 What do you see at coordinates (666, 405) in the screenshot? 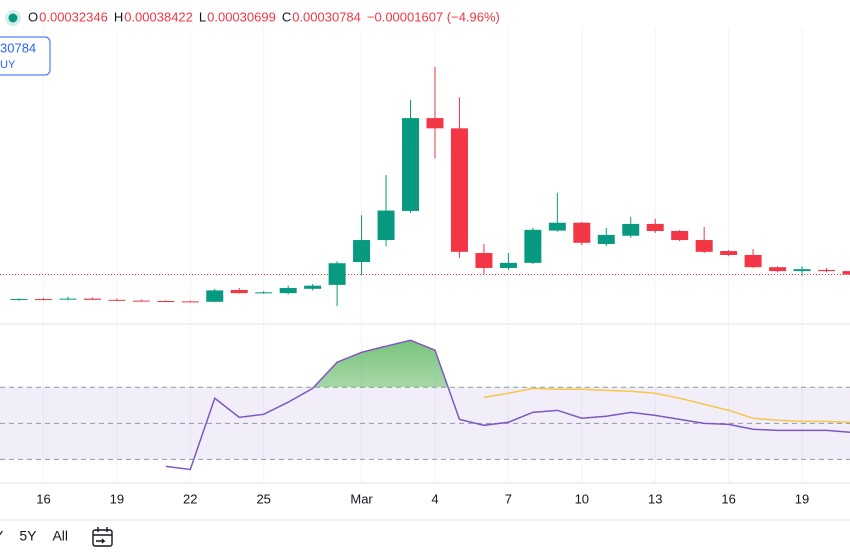
I see `series-line` at bounding box center [666, 405].